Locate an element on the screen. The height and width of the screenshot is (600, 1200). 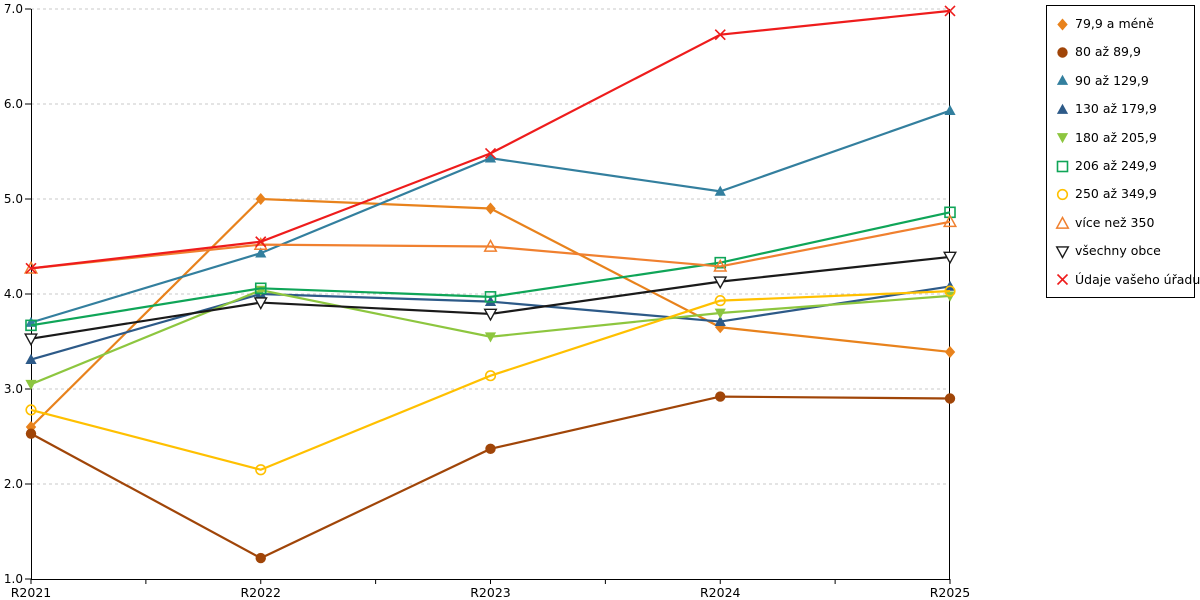
legend-item-3: 130 až 179,9 is located at coordinates (1121, 109).